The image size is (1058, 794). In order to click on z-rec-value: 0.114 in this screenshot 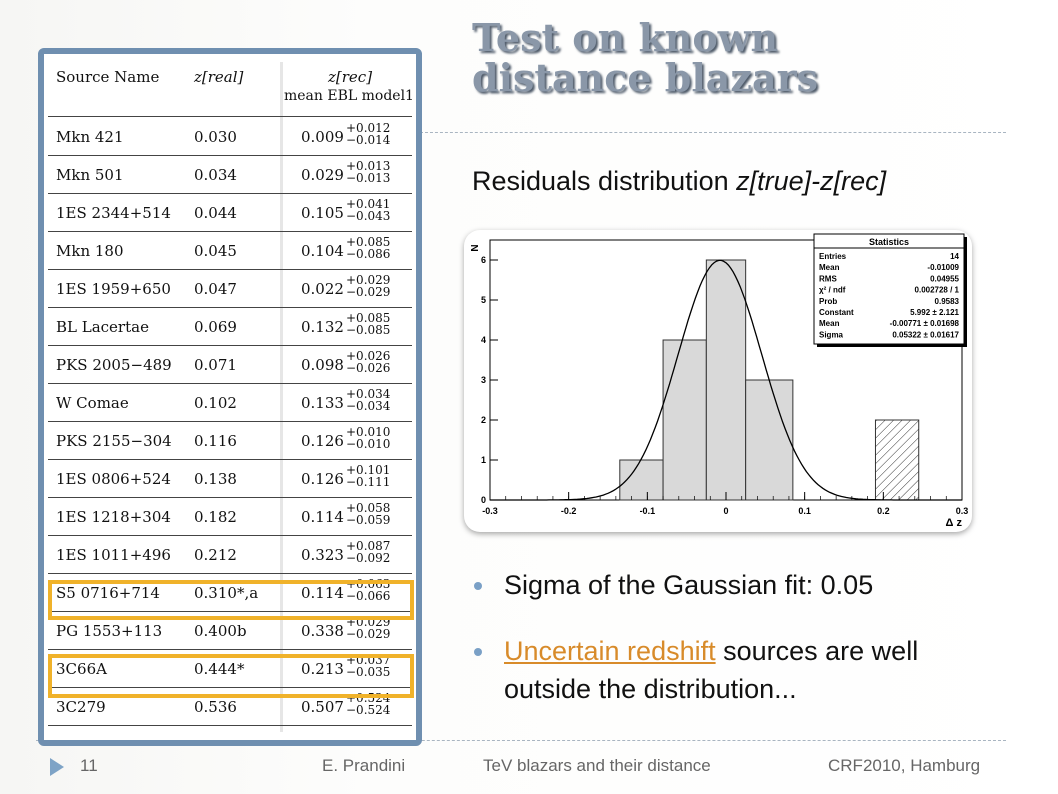, I will do `click(322, 517)`.